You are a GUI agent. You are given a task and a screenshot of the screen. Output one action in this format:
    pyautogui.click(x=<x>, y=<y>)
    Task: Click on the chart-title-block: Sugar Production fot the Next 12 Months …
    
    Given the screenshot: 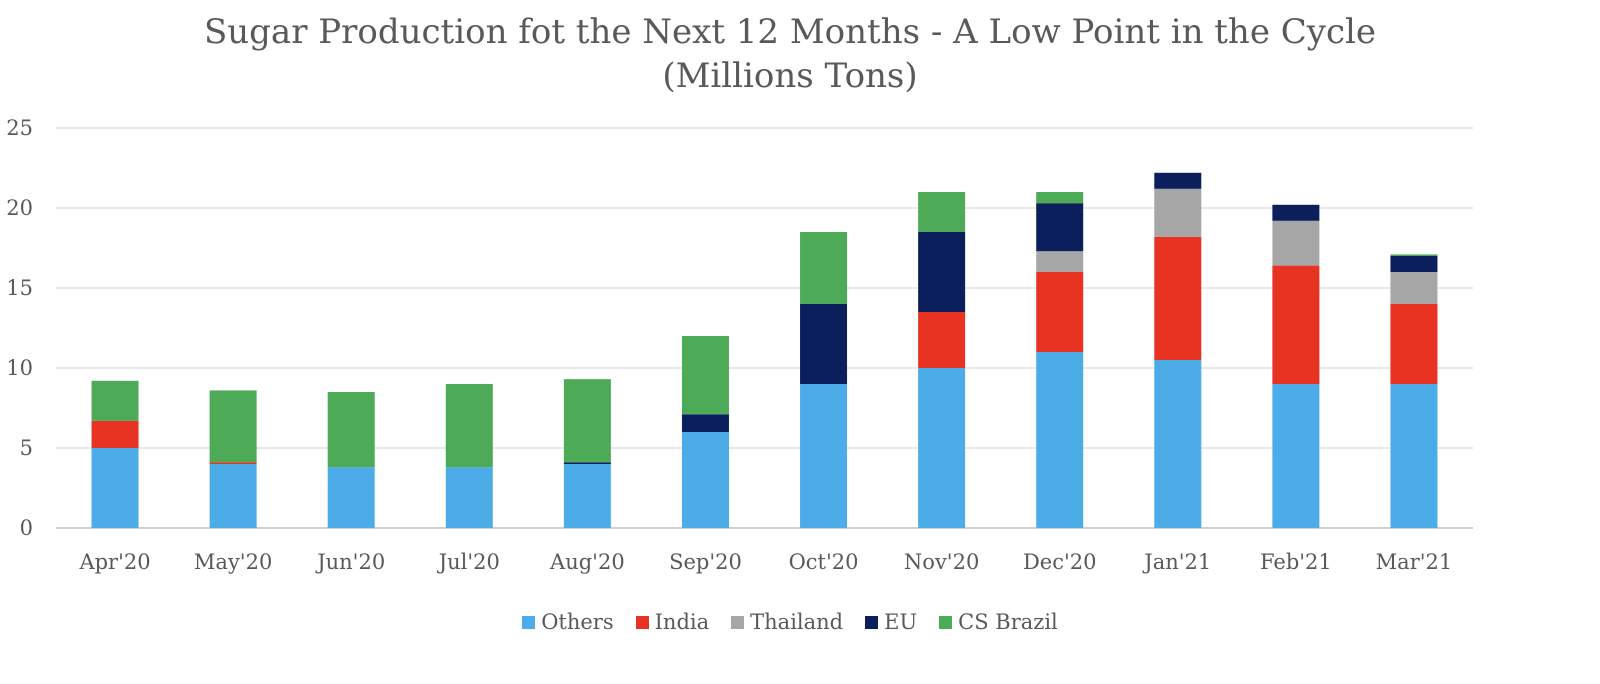 What is the action you would take?
    pyautogui.click(x=790, y=54)
    